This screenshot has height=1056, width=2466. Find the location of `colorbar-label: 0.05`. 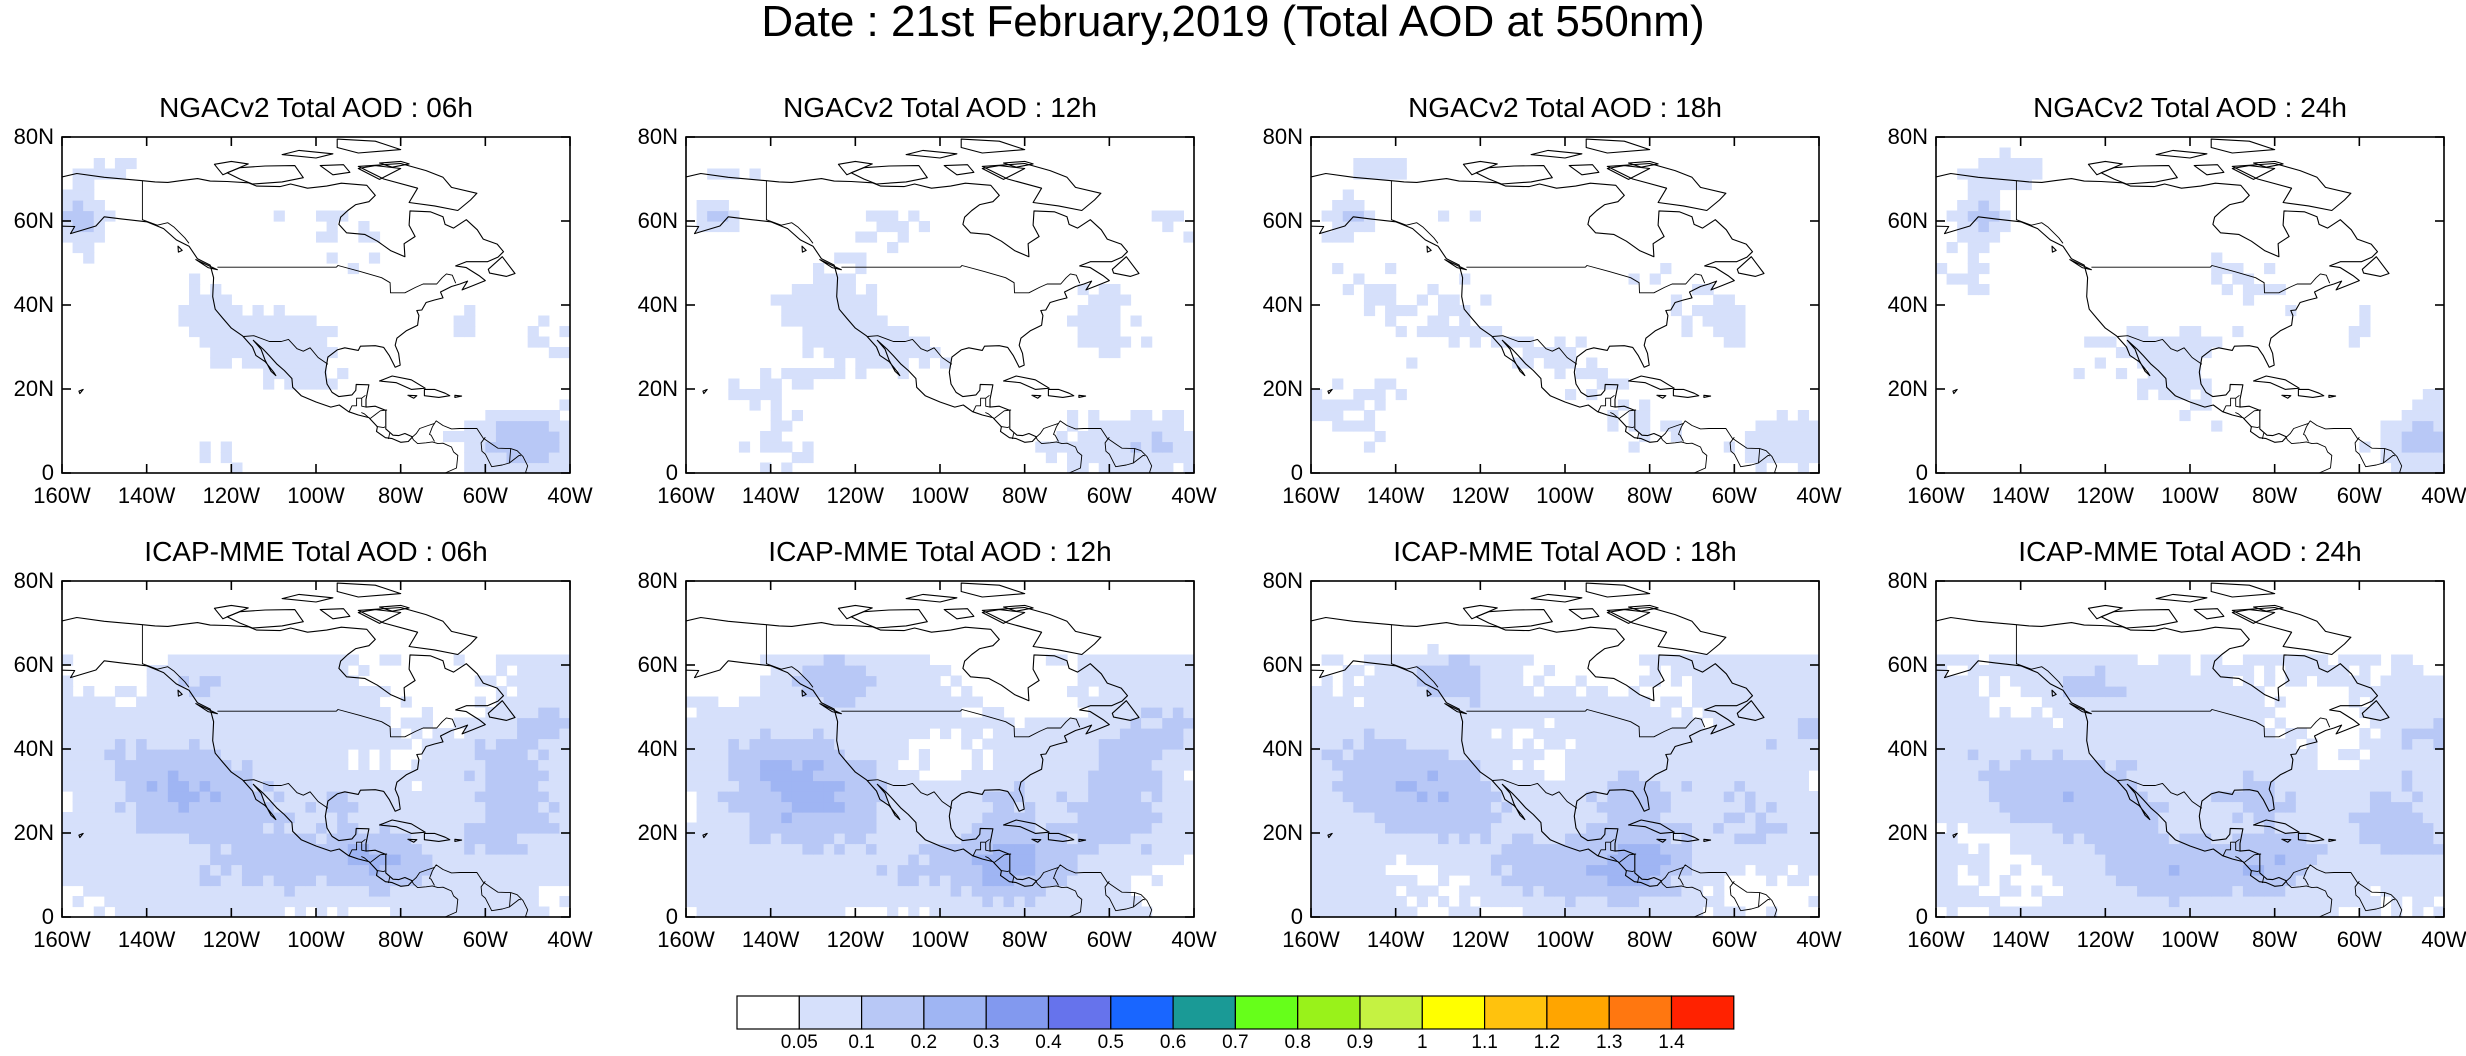

colorbar-label: 0.05 is located at coordinates (799, 1042).